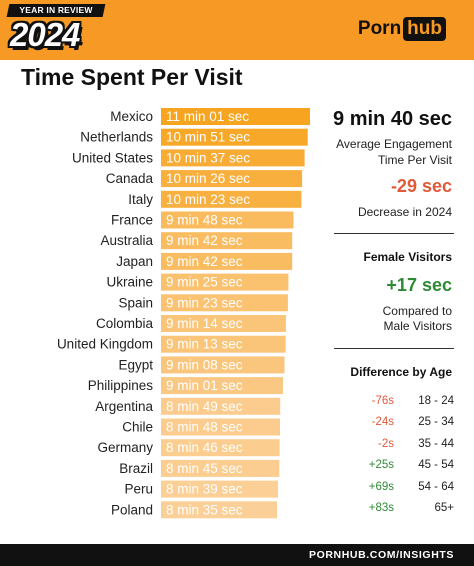 This screenshot has width=474, height=566. What do you see at coordinates (444, 508) in the screenshot?
I see `age-range-label: 65+` at bounding box center [444, 508].